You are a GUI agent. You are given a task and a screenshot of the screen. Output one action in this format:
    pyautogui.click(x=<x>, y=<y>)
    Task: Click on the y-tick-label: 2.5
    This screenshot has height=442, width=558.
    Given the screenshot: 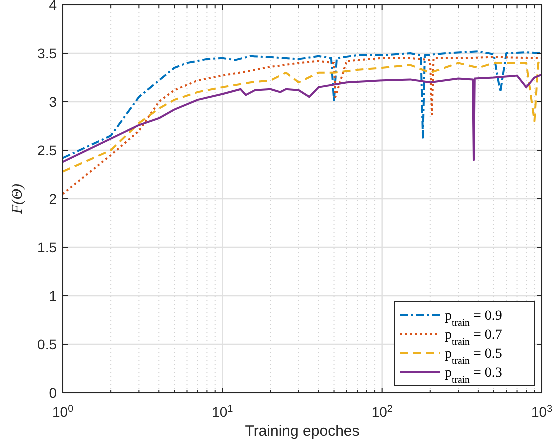 What is the action you would take?
    pyautogui.click(x=48, y=150)
    